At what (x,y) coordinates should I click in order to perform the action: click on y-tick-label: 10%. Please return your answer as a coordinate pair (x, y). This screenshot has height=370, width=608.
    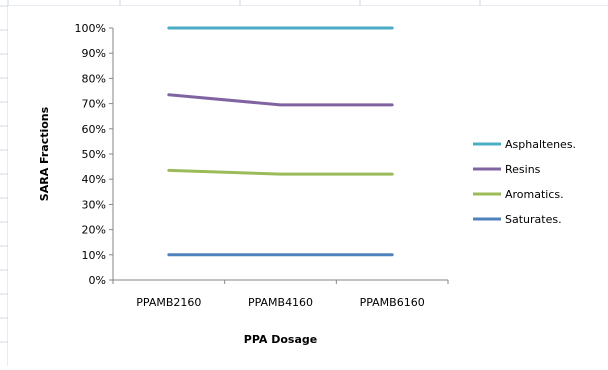
    Looking at the image, I should click on (94, 255).